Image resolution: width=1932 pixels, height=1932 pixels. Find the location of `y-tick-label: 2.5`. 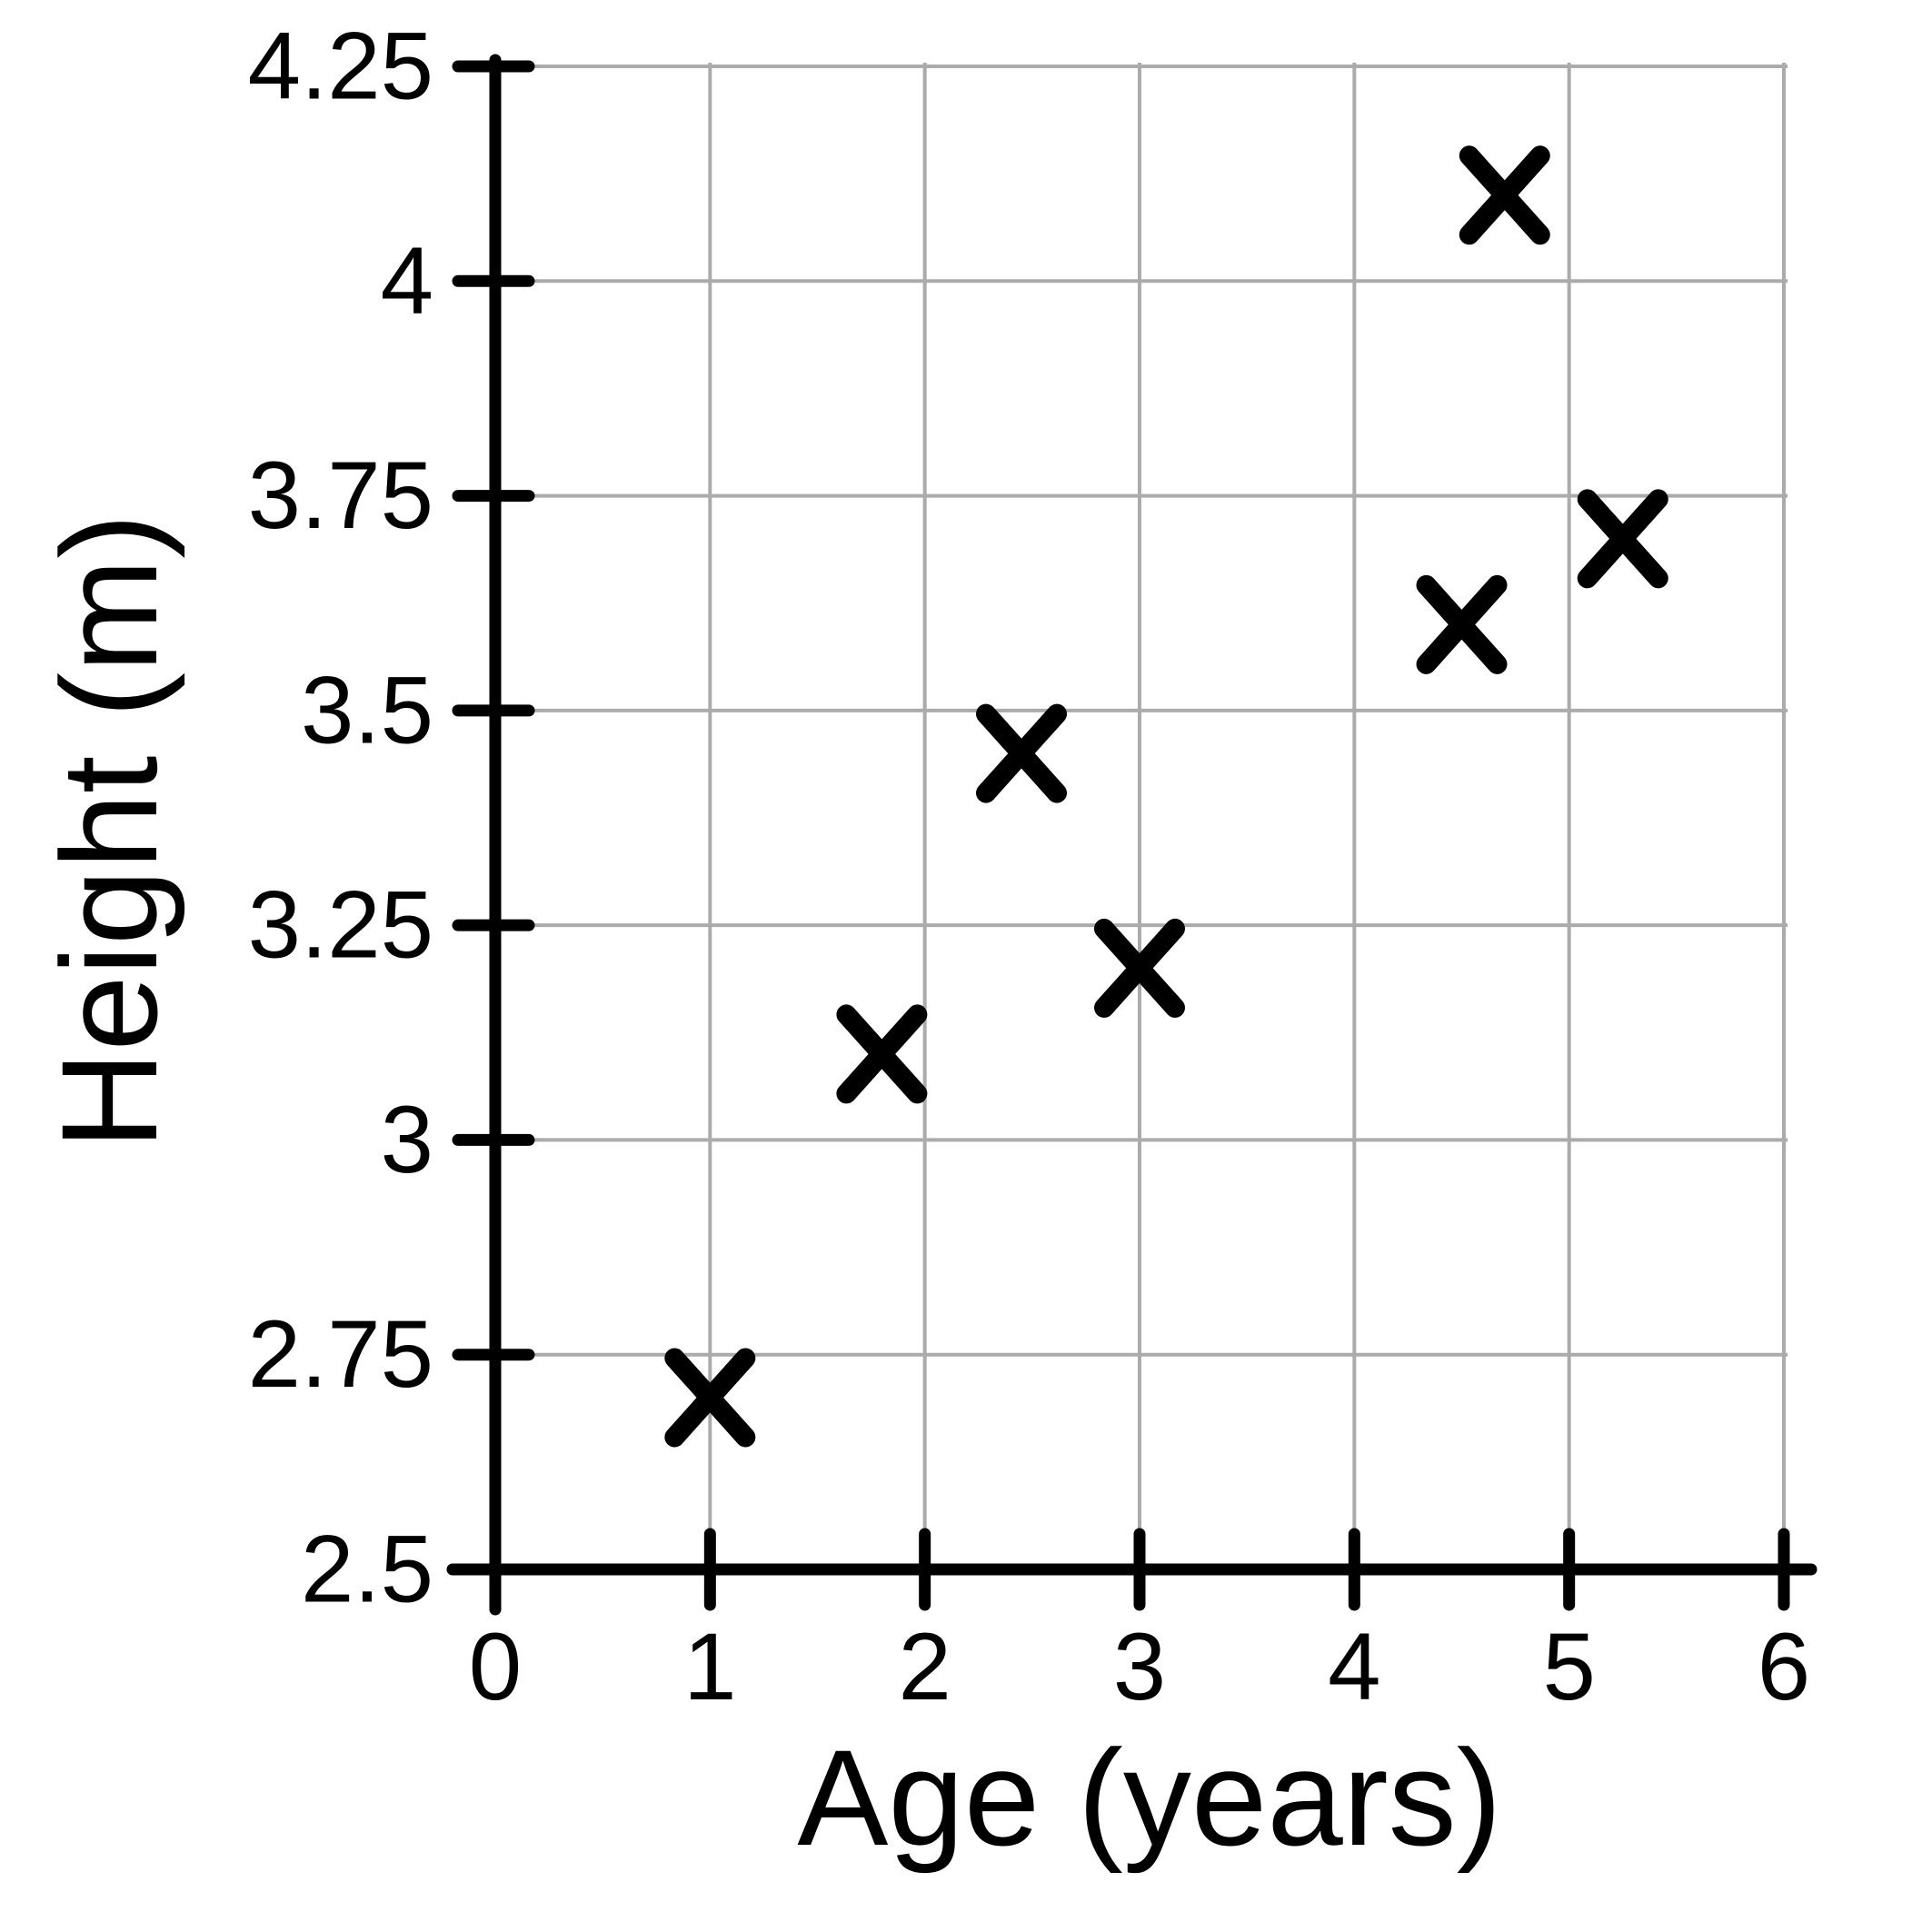

y-tick-label: 2.5 is located at coordinates (367, 1570).